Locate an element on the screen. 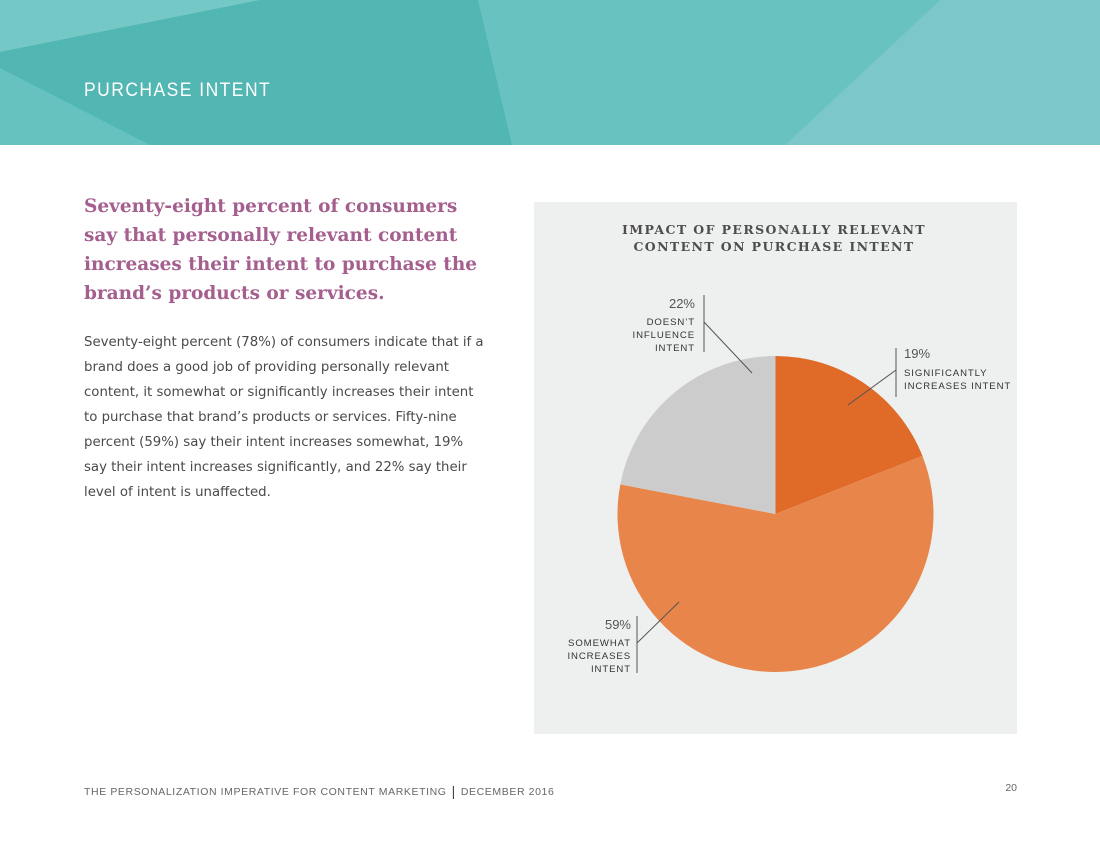 The image size is (1100, 850). page-number: 20 is located at coordinates (1011, 788).